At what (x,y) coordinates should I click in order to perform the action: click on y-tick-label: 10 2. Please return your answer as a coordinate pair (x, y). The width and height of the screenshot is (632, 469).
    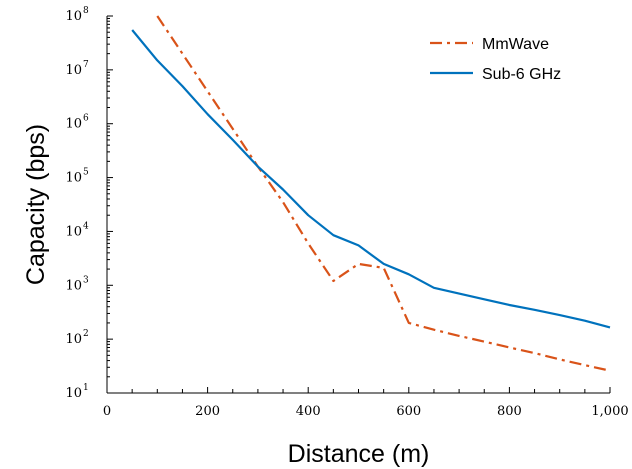
    Looking at the image, I should click on (76, 338).